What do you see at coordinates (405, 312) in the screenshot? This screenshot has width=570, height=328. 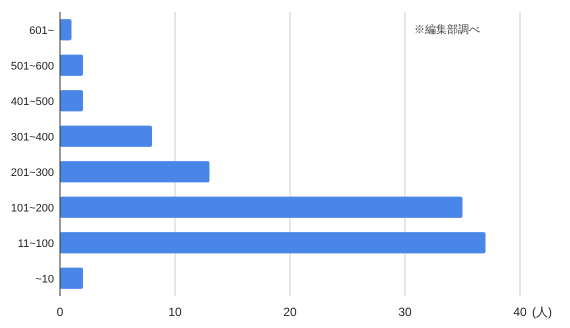 I see `x-tick-label: 30` at bounding box center [405, 312].